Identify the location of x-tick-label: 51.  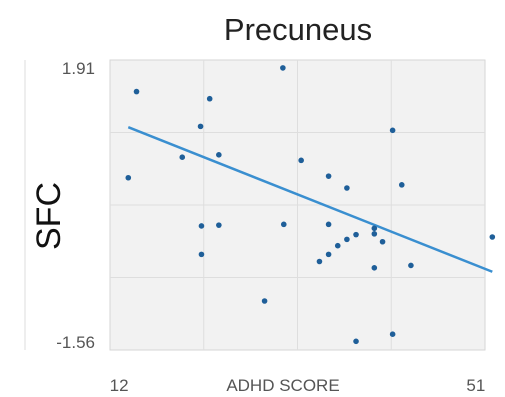
(475, 385).